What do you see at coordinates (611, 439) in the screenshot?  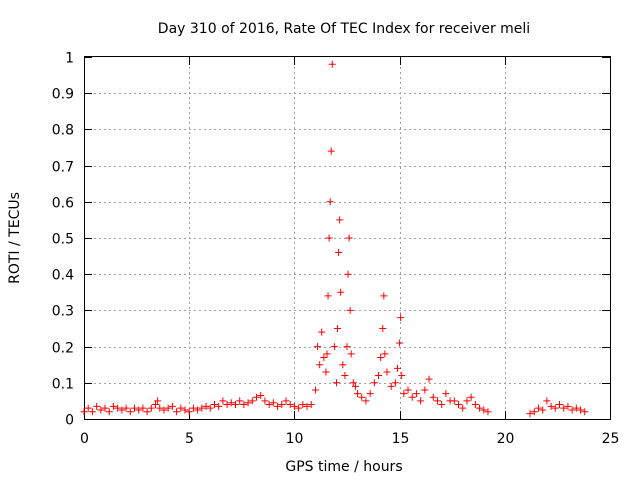 I see `x-tick-label: 25` at bounding box center [611, 439].